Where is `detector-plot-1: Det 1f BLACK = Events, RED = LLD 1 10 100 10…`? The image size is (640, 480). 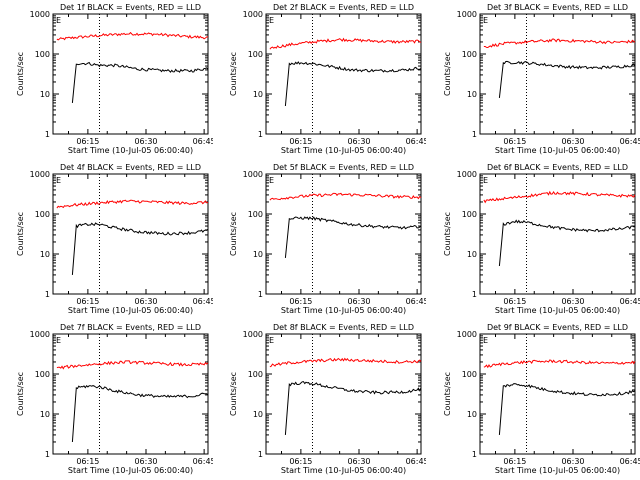 detector-plot-1: Det 1f BLACK = Events, RED = LLD 1 10 100 10… is located at coordinates (114, 79).